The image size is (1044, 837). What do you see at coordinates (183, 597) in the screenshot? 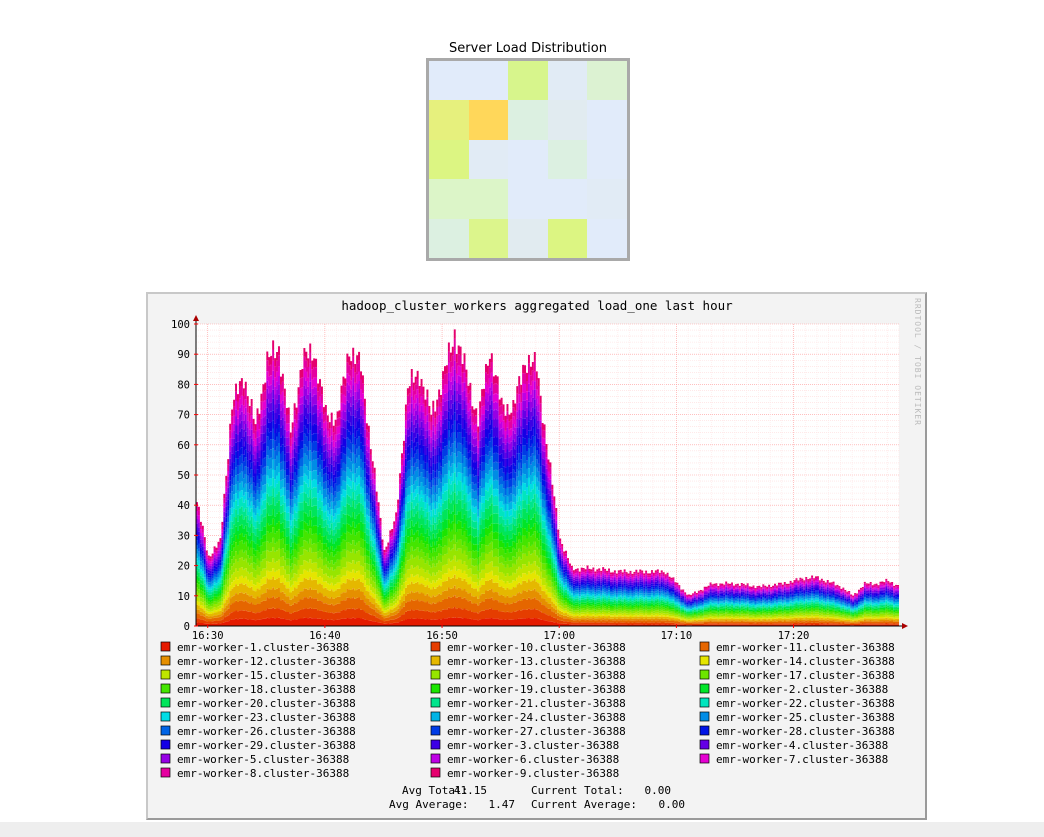
I see `y-tick-label: 10` at bounding box center [183, 597].